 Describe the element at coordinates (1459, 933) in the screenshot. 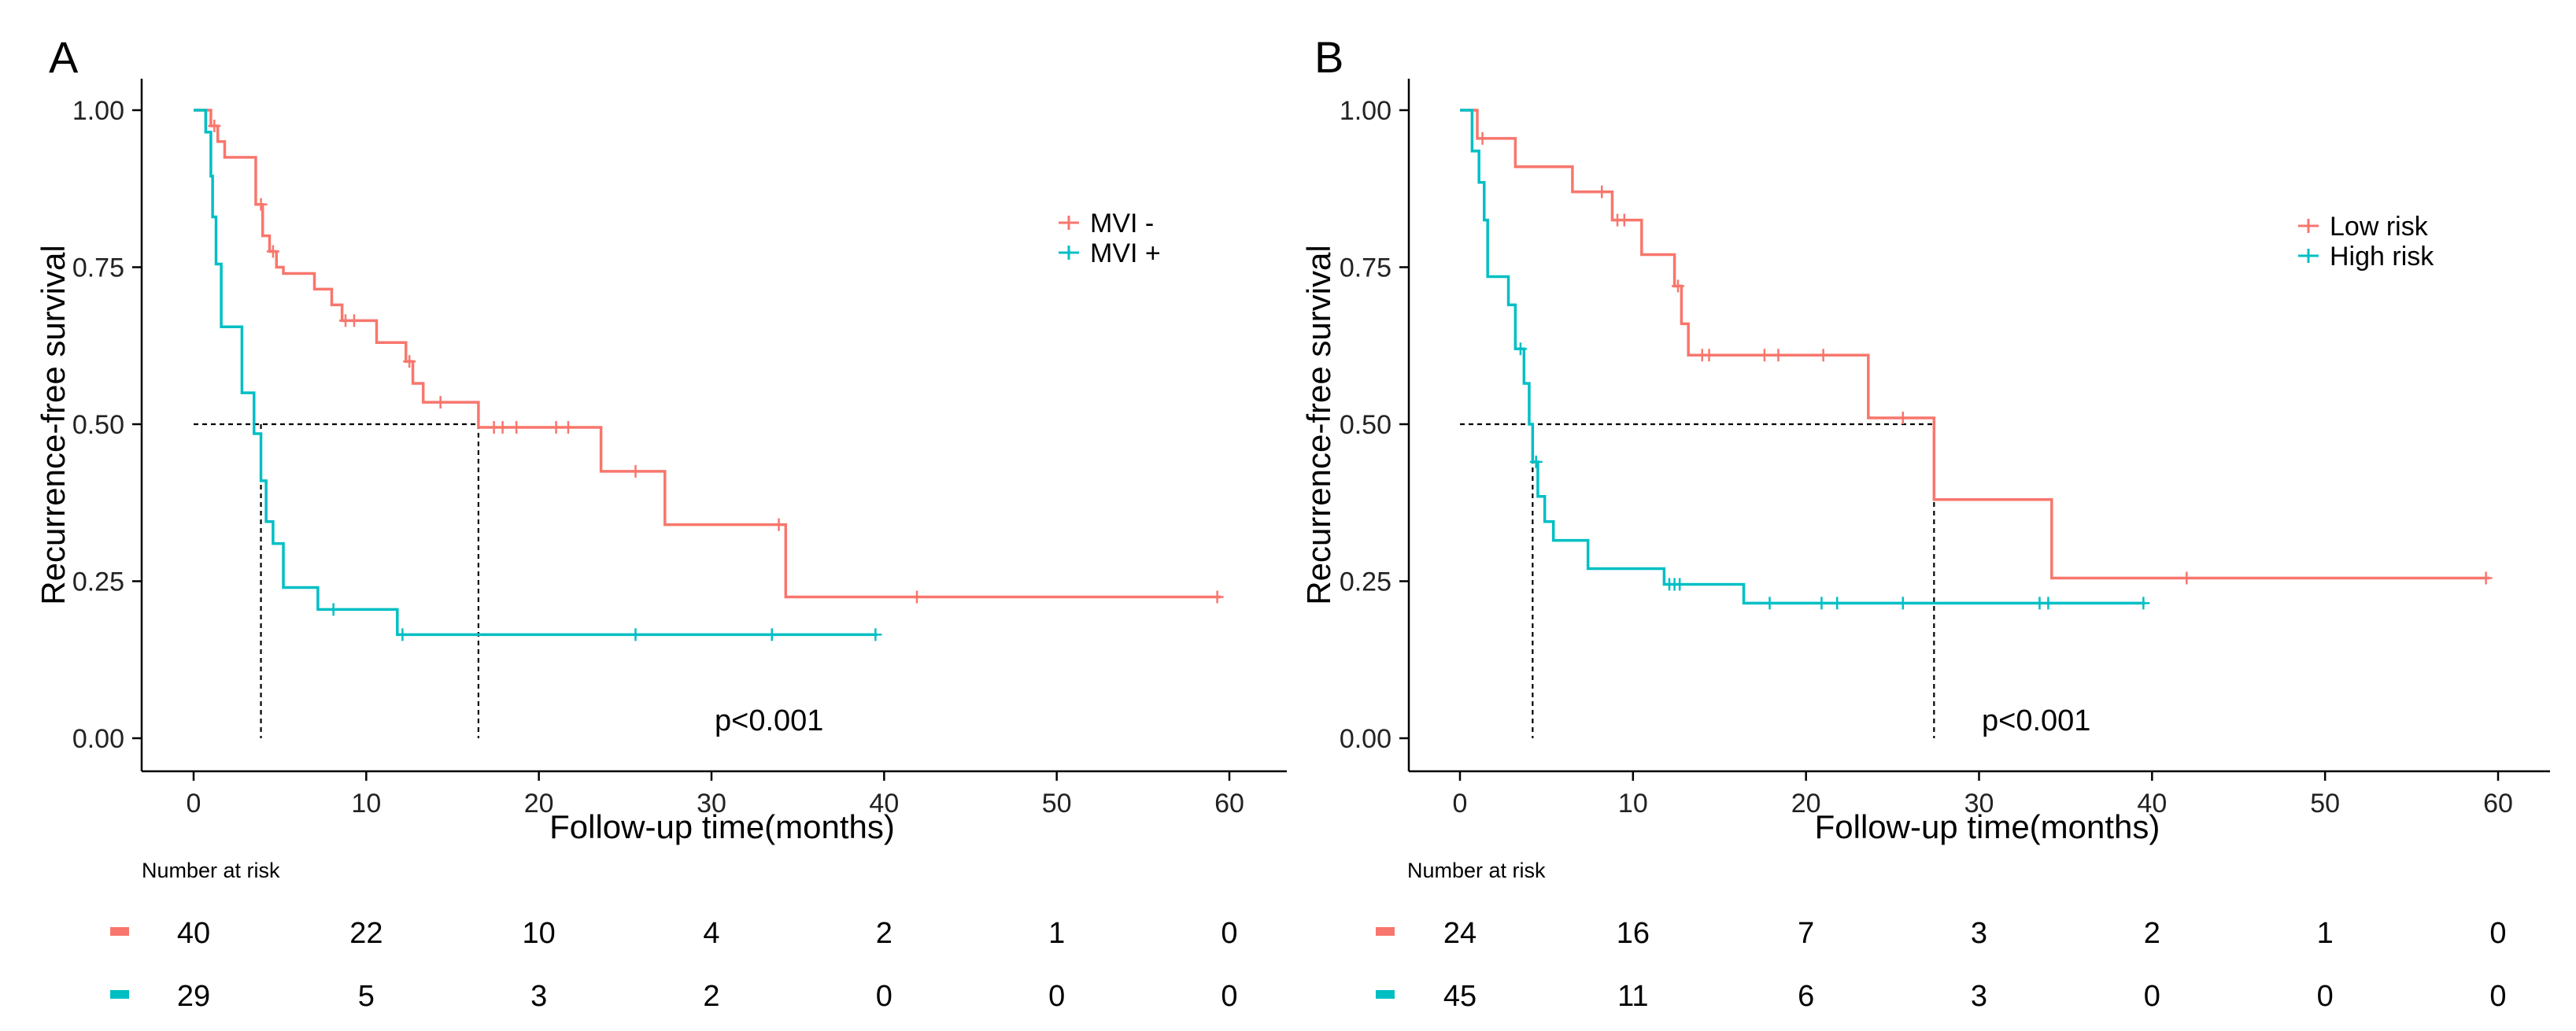

I see `risk-count: 24` at that location.